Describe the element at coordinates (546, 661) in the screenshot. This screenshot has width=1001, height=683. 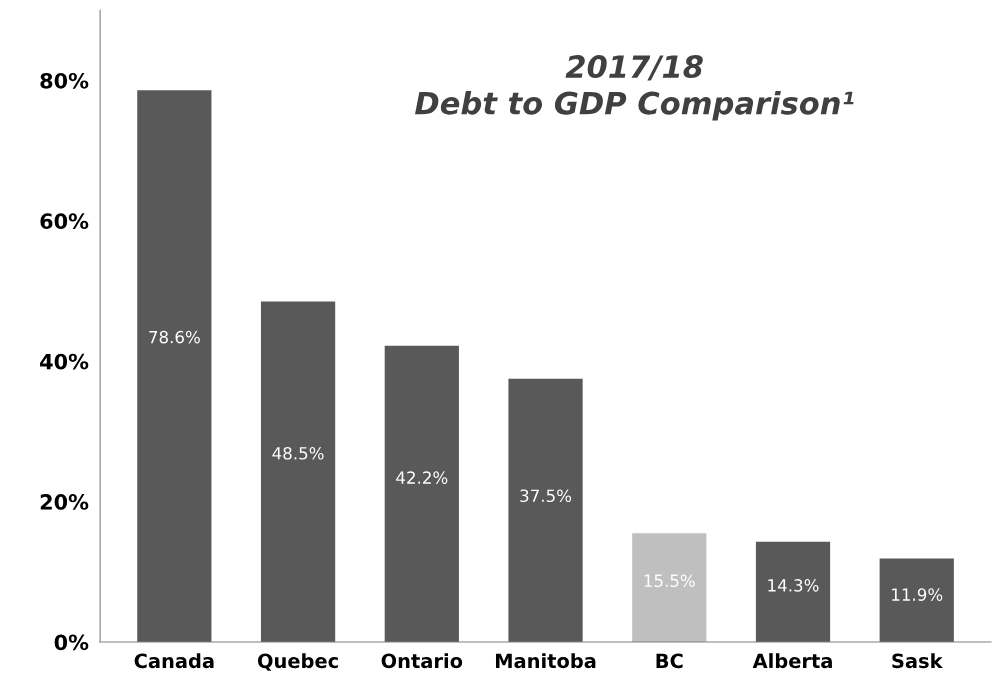
I see `x-tick-label: Manitoba` at that location.